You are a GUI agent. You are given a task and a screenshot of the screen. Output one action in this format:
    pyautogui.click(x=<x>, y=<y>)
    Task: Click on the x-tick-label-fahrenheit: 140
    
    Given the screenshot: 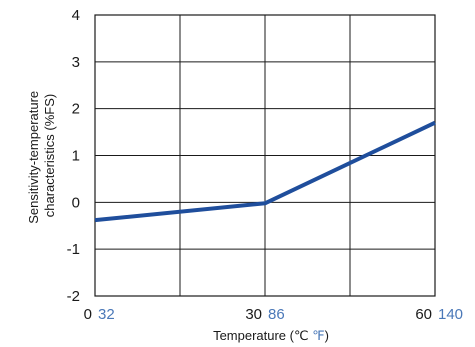 What is the action you would take?
    pyautogui.click(x=450, y=314)
    